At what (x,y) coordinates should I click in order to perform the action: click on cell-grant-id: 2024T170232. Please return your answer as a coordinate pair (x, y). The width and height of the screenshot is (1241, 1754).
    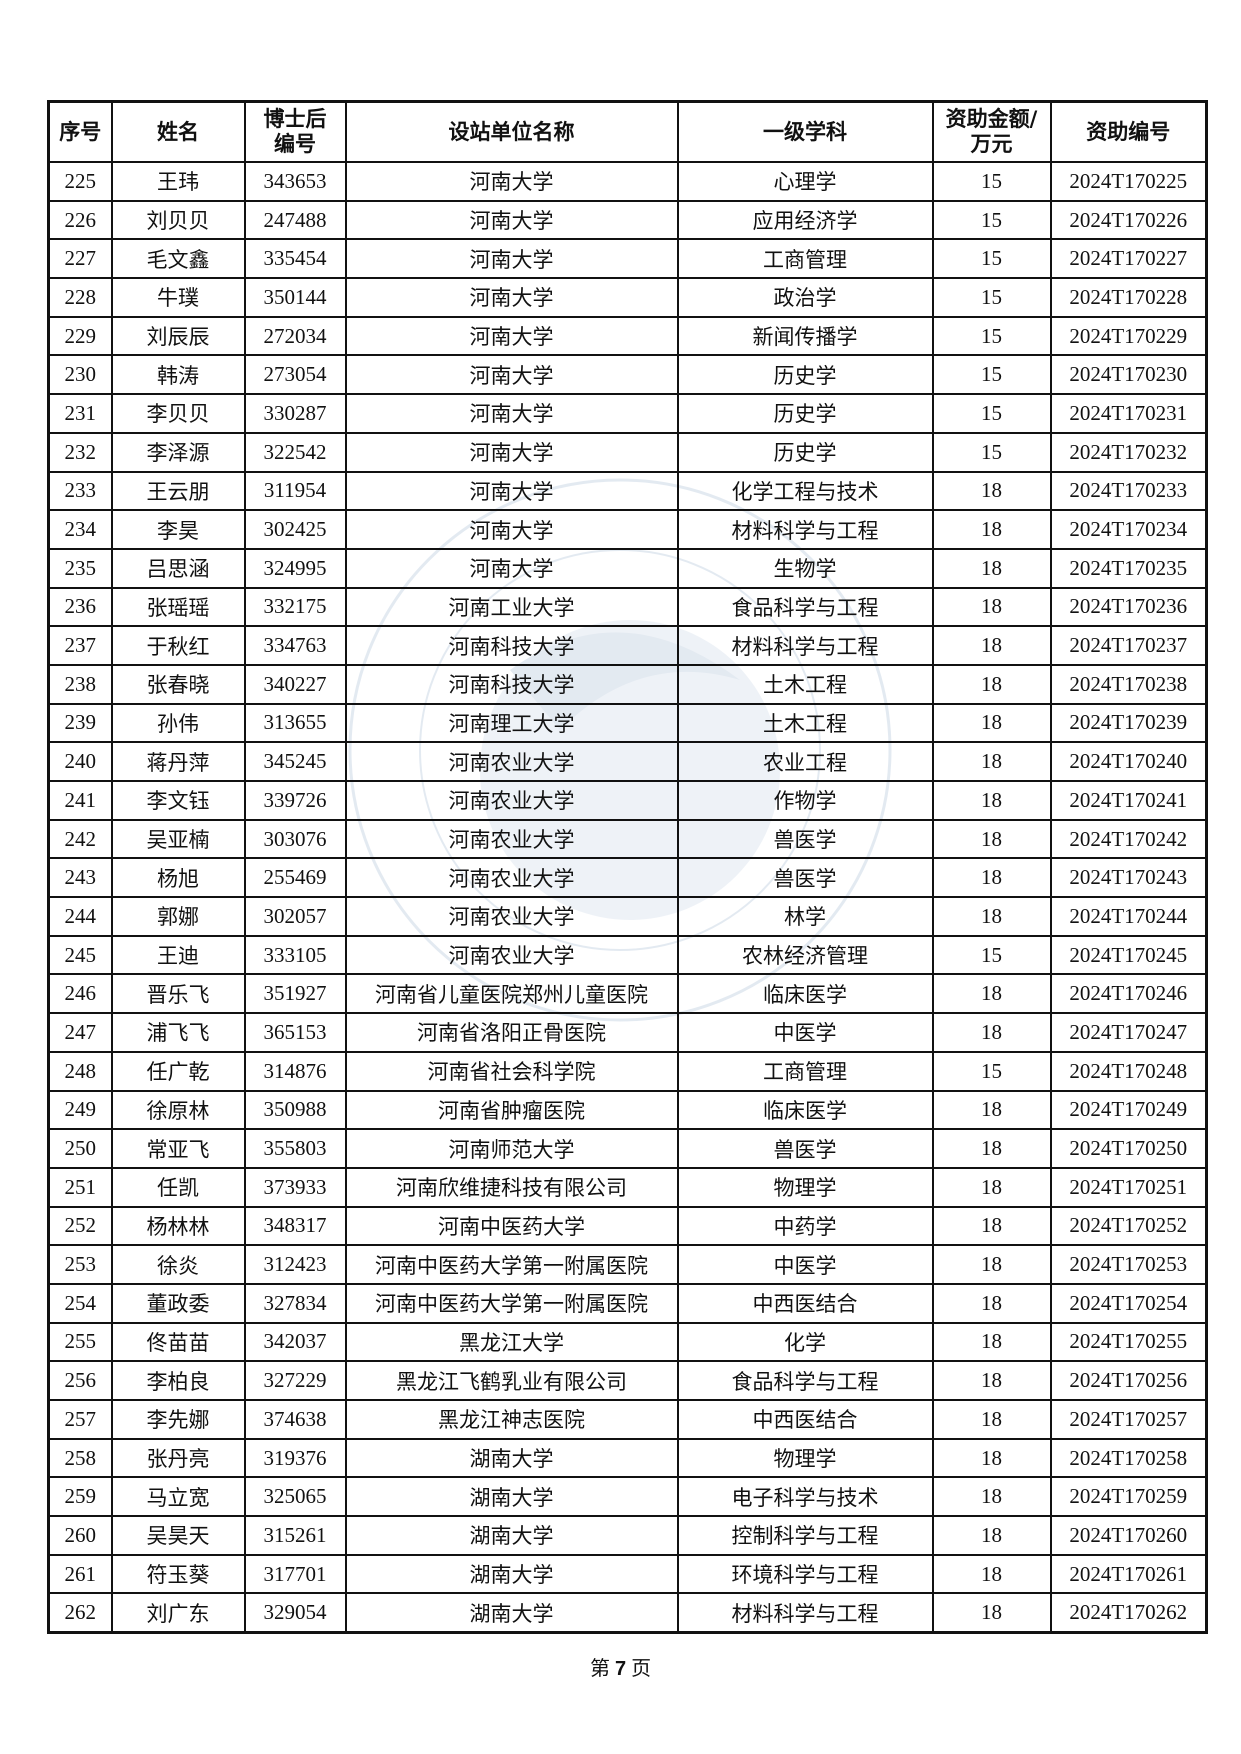
    Looking at the image, I should click on (1128, 452).